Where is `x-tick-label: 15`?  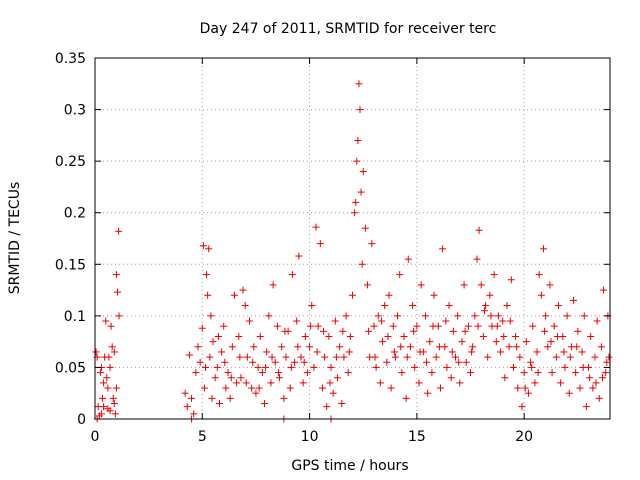
x-tick-label: 15 is located at coordinates (417, 437).